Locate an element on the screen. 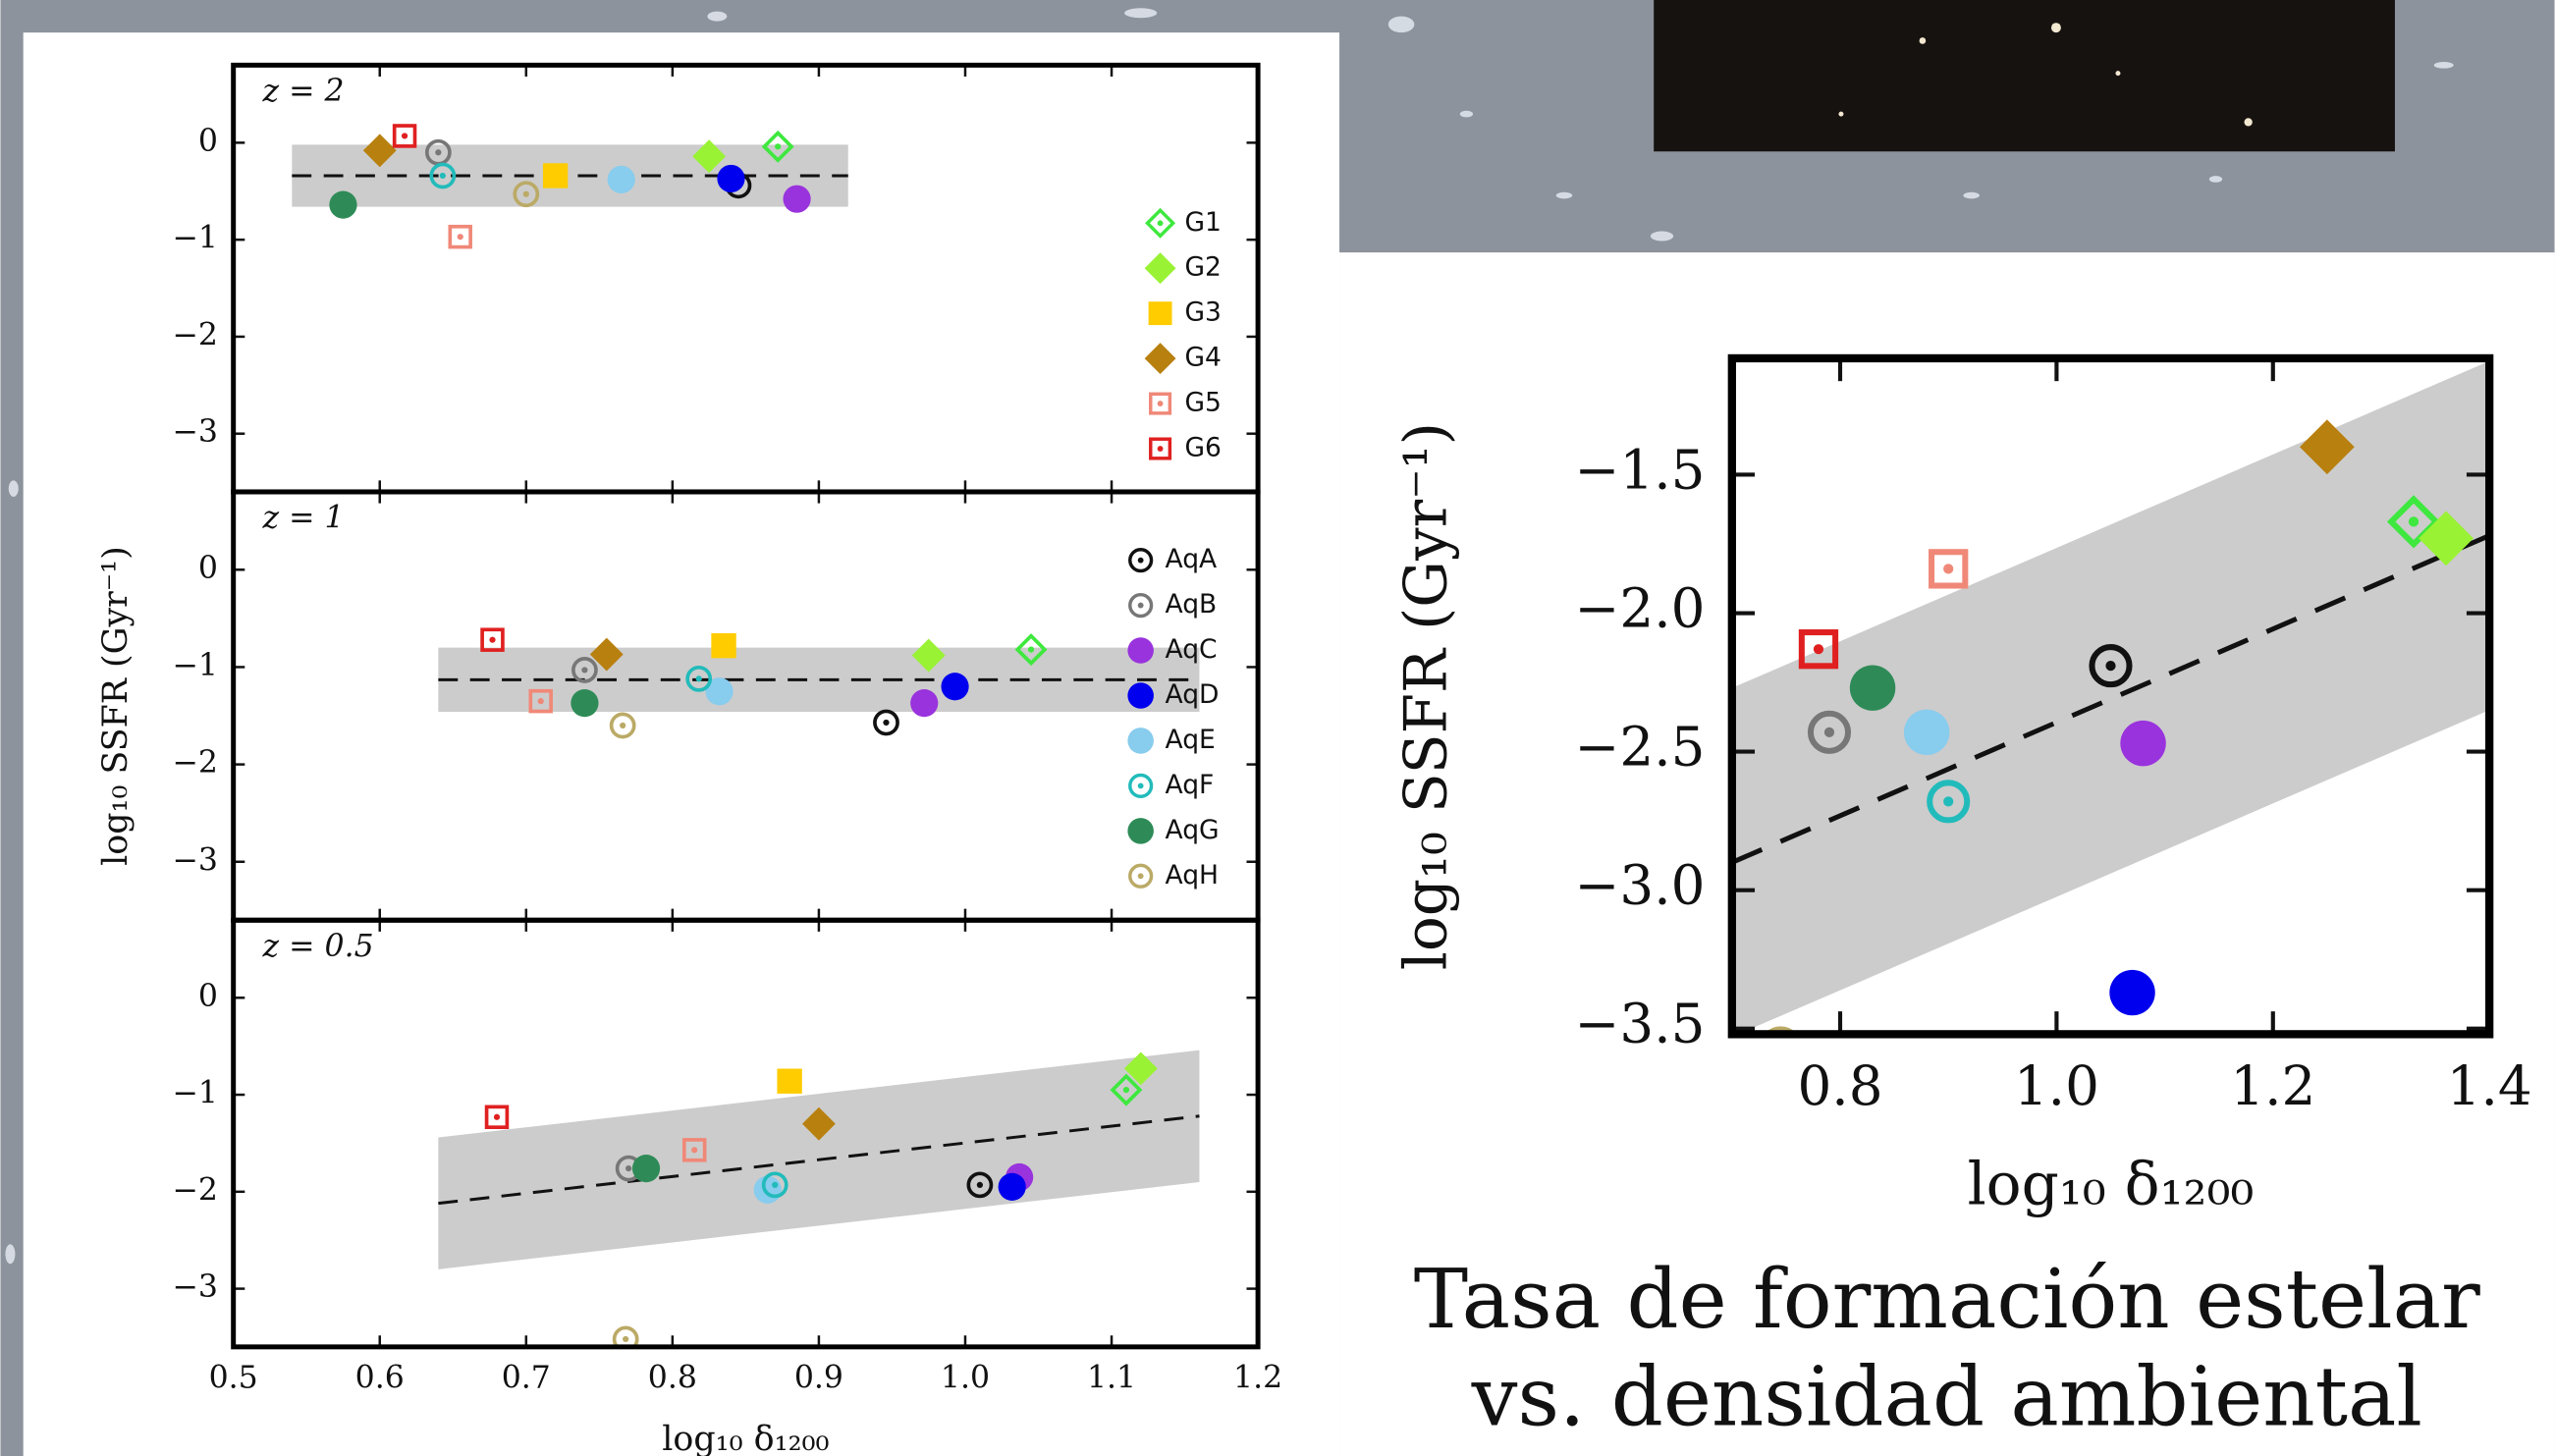 This screenshot has height=1456, width=2555. x-tick-label: 0.9 is located at coordinates (819, 1377).